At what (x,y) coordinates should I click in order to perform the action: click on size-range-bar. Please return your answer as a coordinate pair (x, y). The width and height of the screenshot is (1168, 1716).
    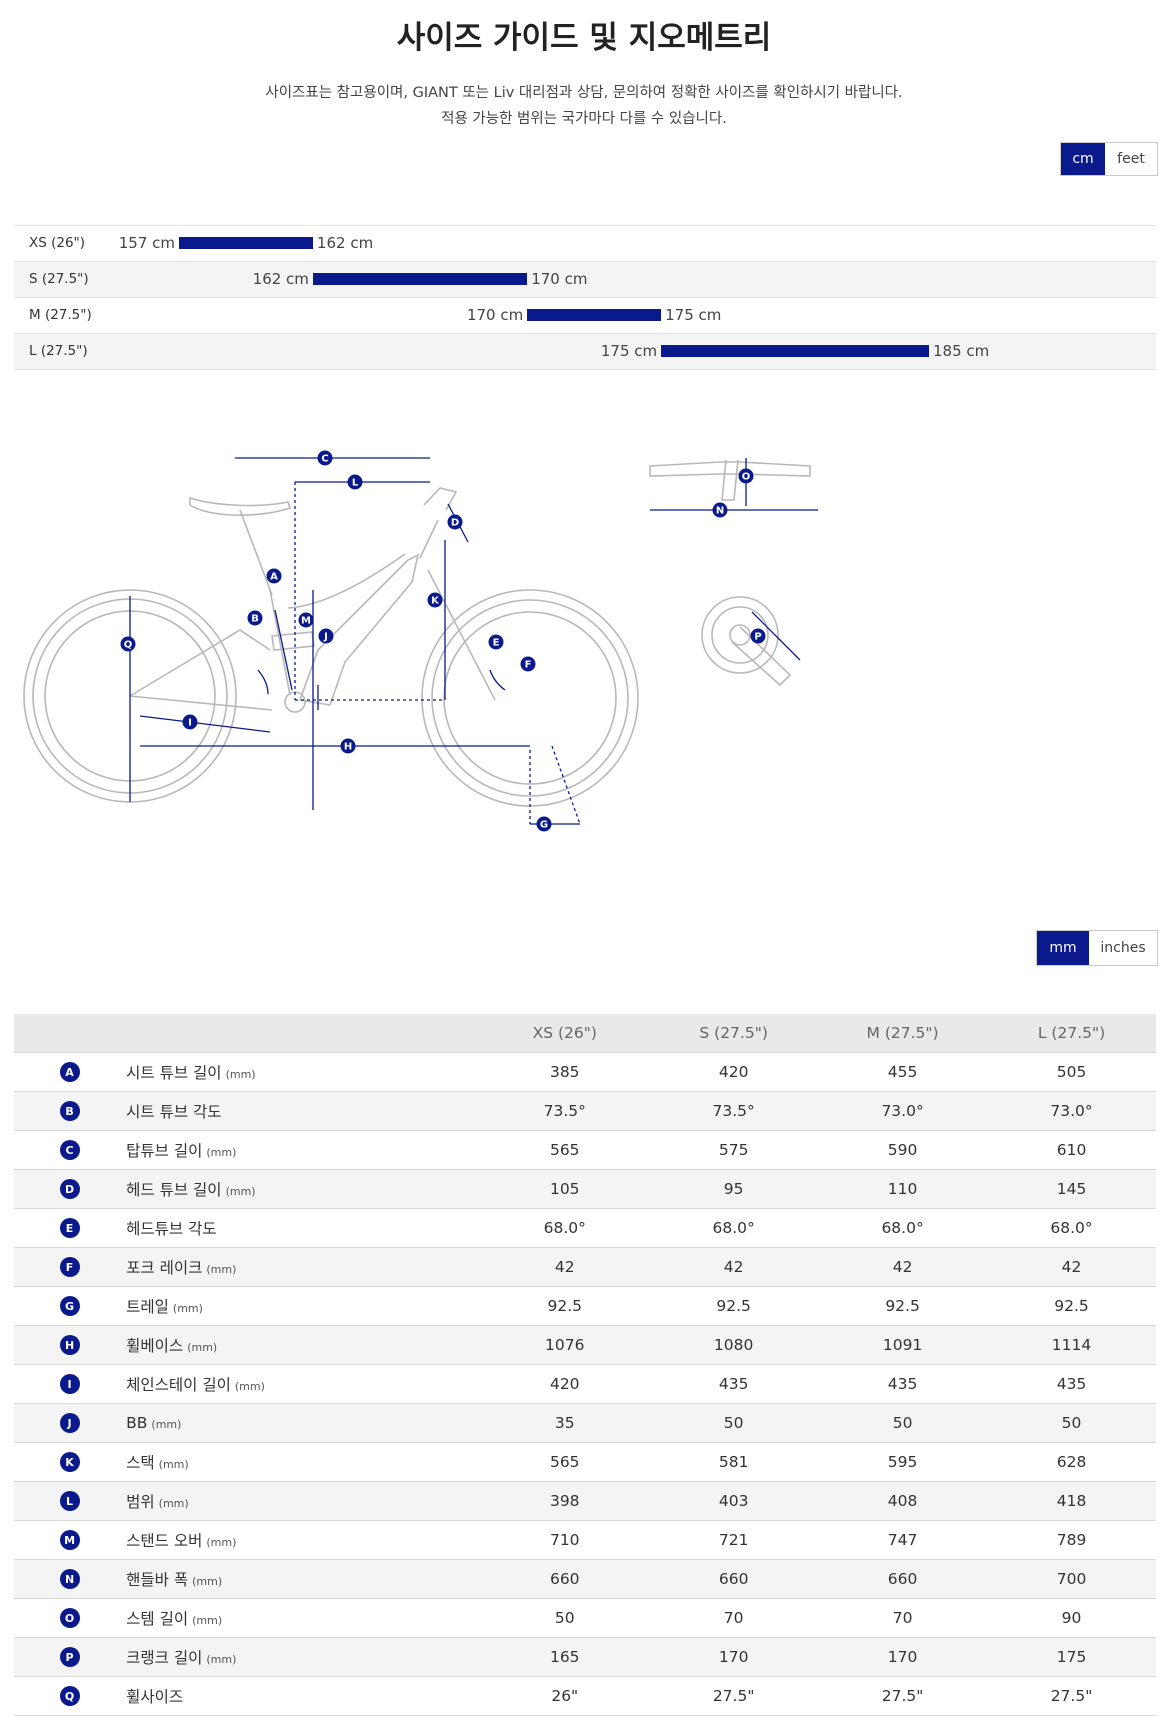
    Looking at the image, I should click on (420, 279).